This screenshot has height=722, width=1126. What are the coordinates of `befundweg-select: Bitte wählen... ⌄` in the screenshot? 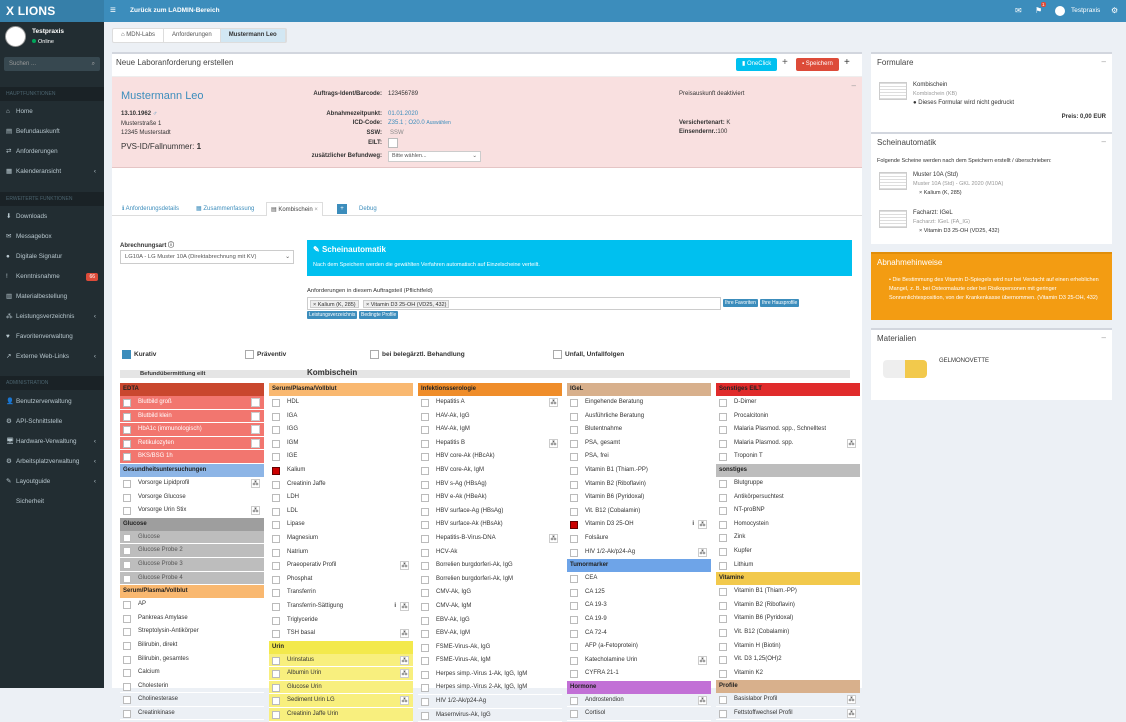 It's located at (434, 156).